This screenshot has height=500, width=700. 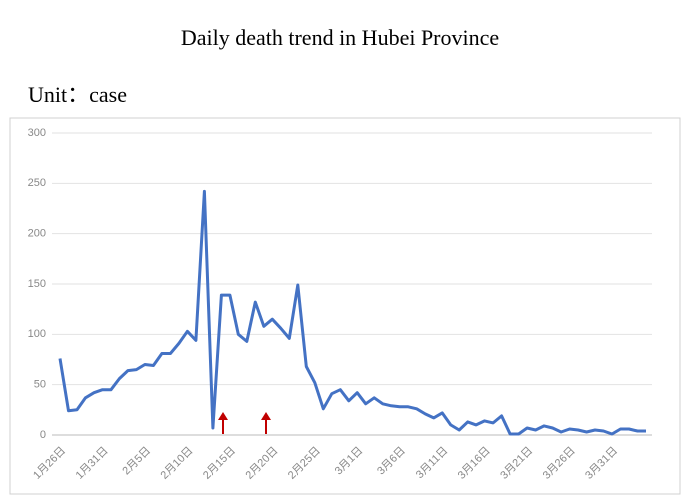 What do you see at coordinates (37, 133) in the screenshot?
I see `y-tick-label: 300` at bounding box center [37, 133].